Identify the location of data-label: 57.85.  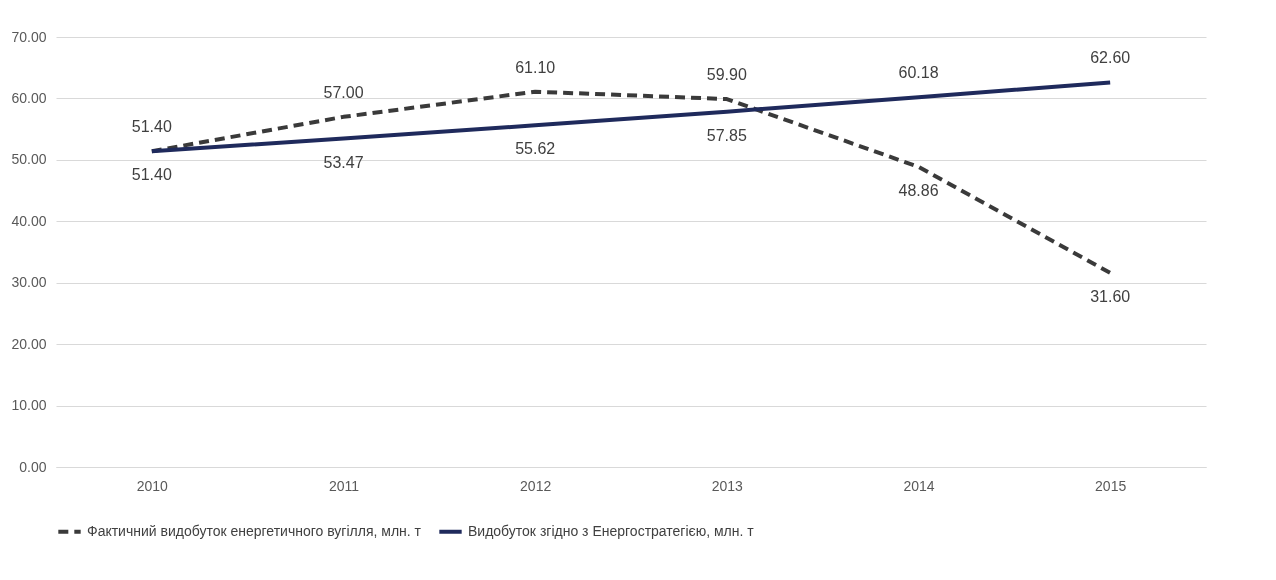
(726, 135).